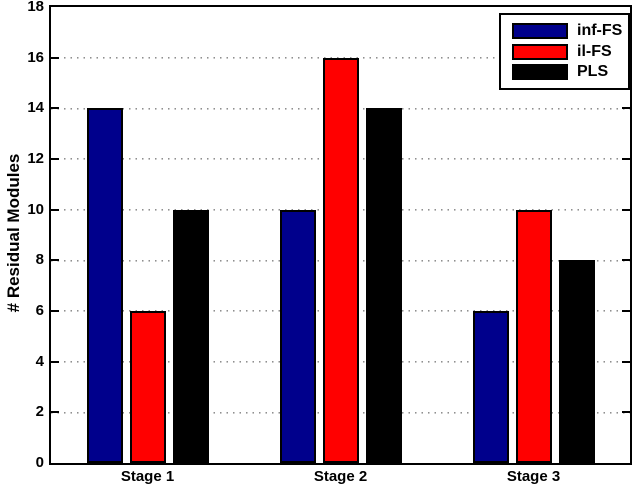 This screenshot has width=640, height=494. I want to click on x-tick-label: Stage 2, so click(340, 476).